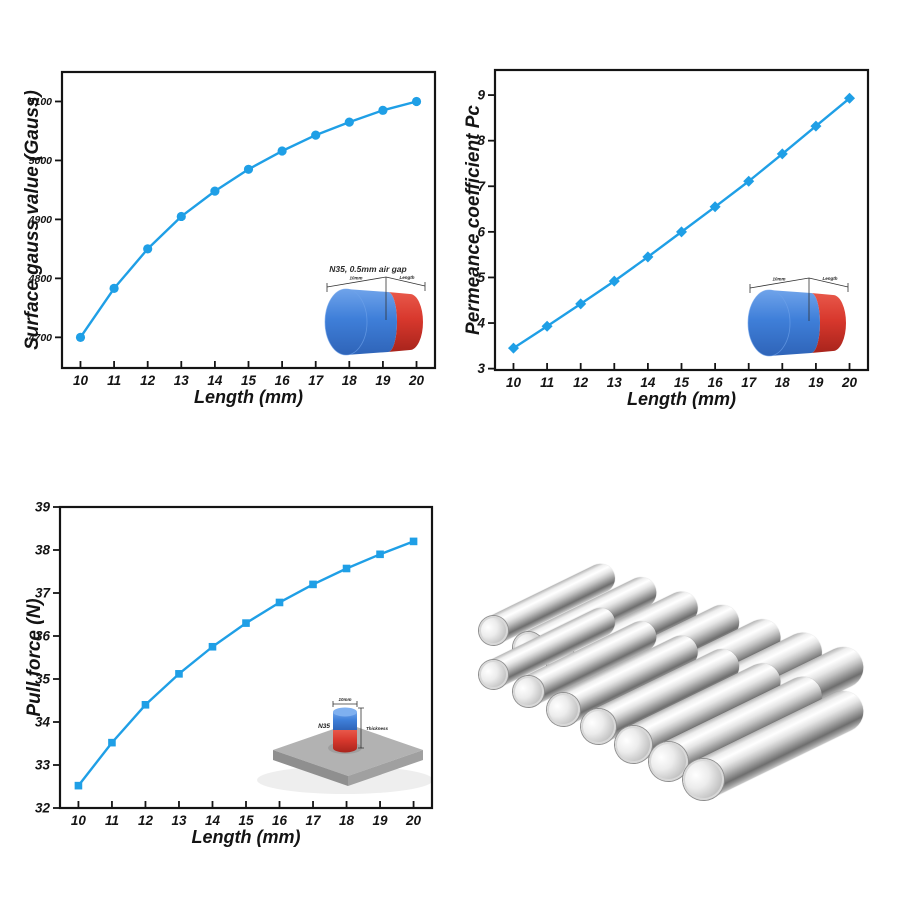  I want to click on y-tick-label: 39, so click(43, 507).